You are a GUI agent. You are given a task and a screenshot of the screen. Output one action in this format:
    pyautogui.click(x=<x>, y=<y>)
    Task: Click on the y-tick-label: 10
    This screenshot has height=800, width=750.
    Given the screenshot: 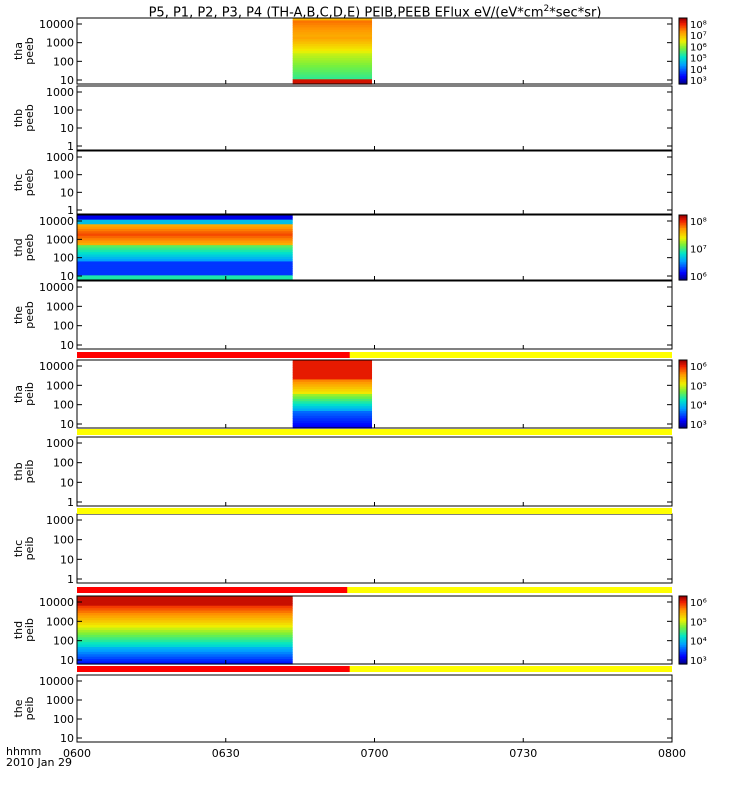 What is the action you would take?
    pyautogui.click(x=67, y=482)
    